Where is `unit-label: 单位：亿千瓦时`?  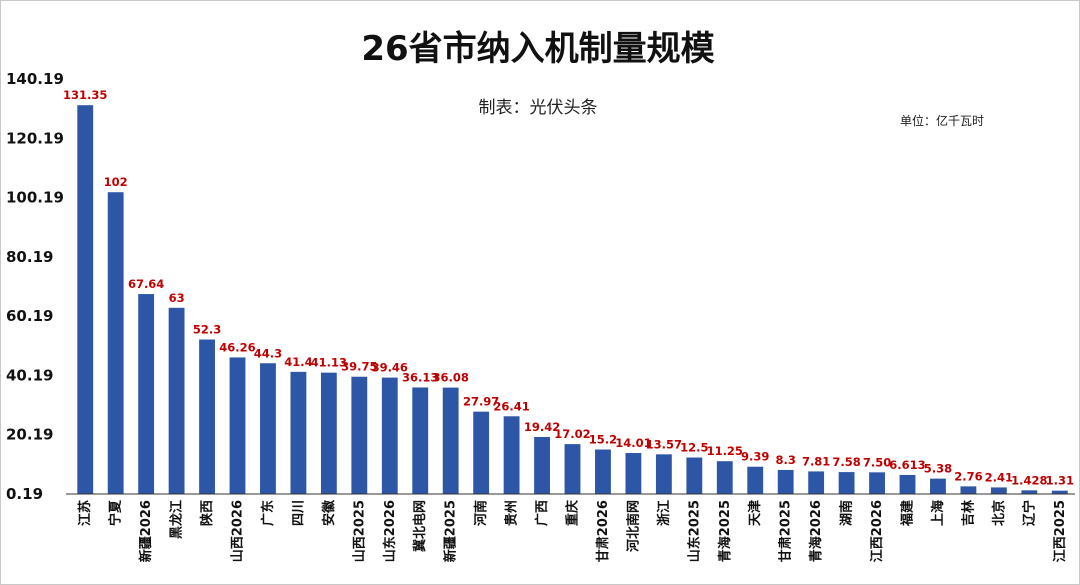 unit-label: 单位：亿千瓦时 is located at coordinates (942, 120).